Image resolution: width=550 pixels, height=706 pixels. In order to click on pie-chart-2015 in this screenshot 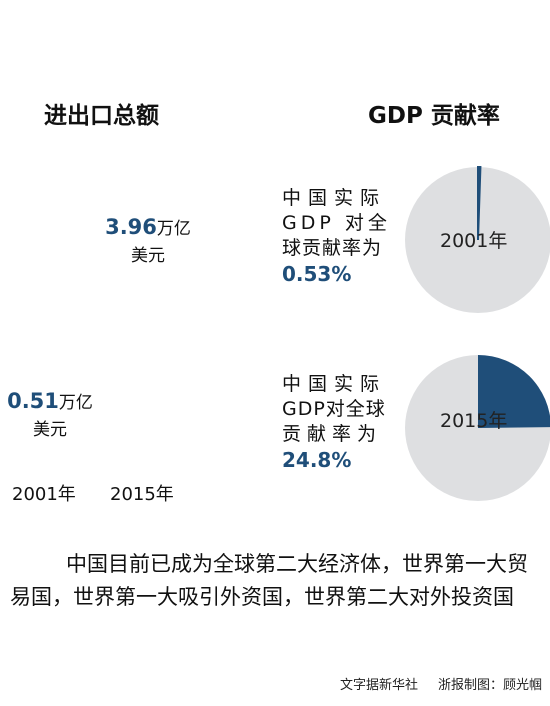, I will do `click(477, 428)`.